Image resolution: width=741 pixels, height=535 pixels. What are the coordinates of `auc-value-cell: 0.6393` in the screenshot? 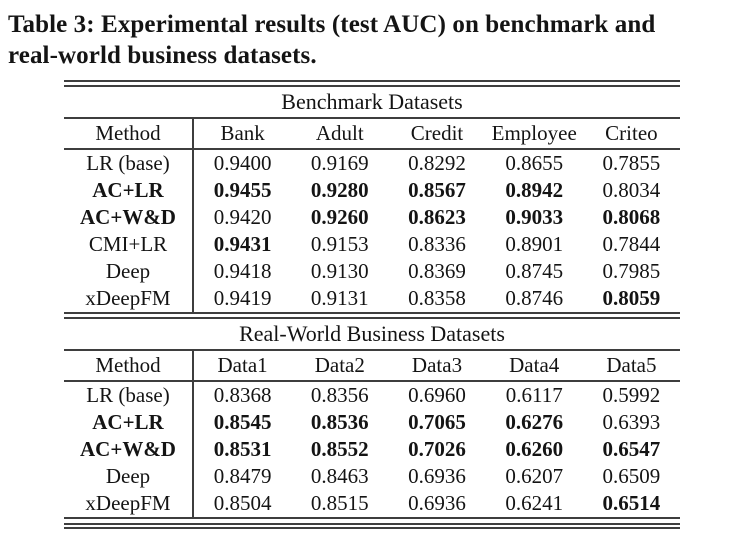 It's located at (631, 422).